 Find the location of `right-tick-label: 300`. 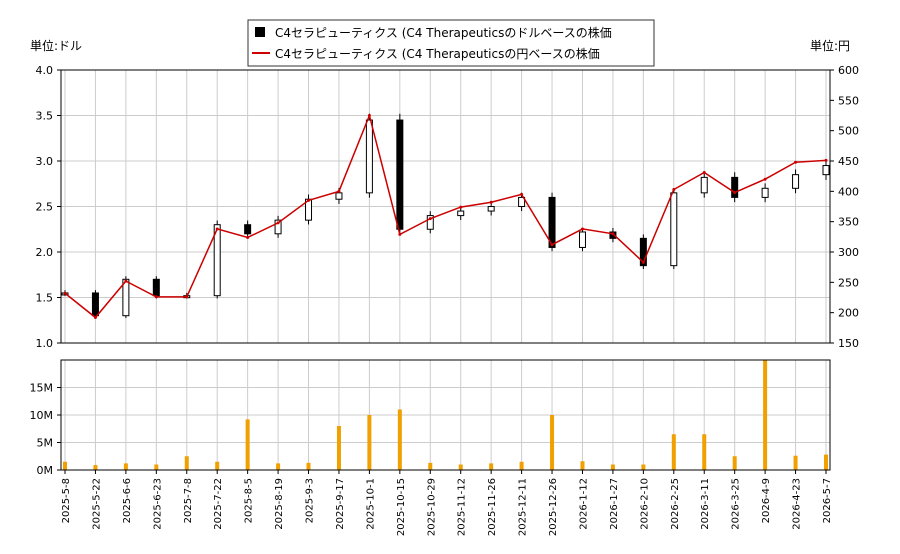

right-tick-label: 300 is located at coordinates (848, 252).